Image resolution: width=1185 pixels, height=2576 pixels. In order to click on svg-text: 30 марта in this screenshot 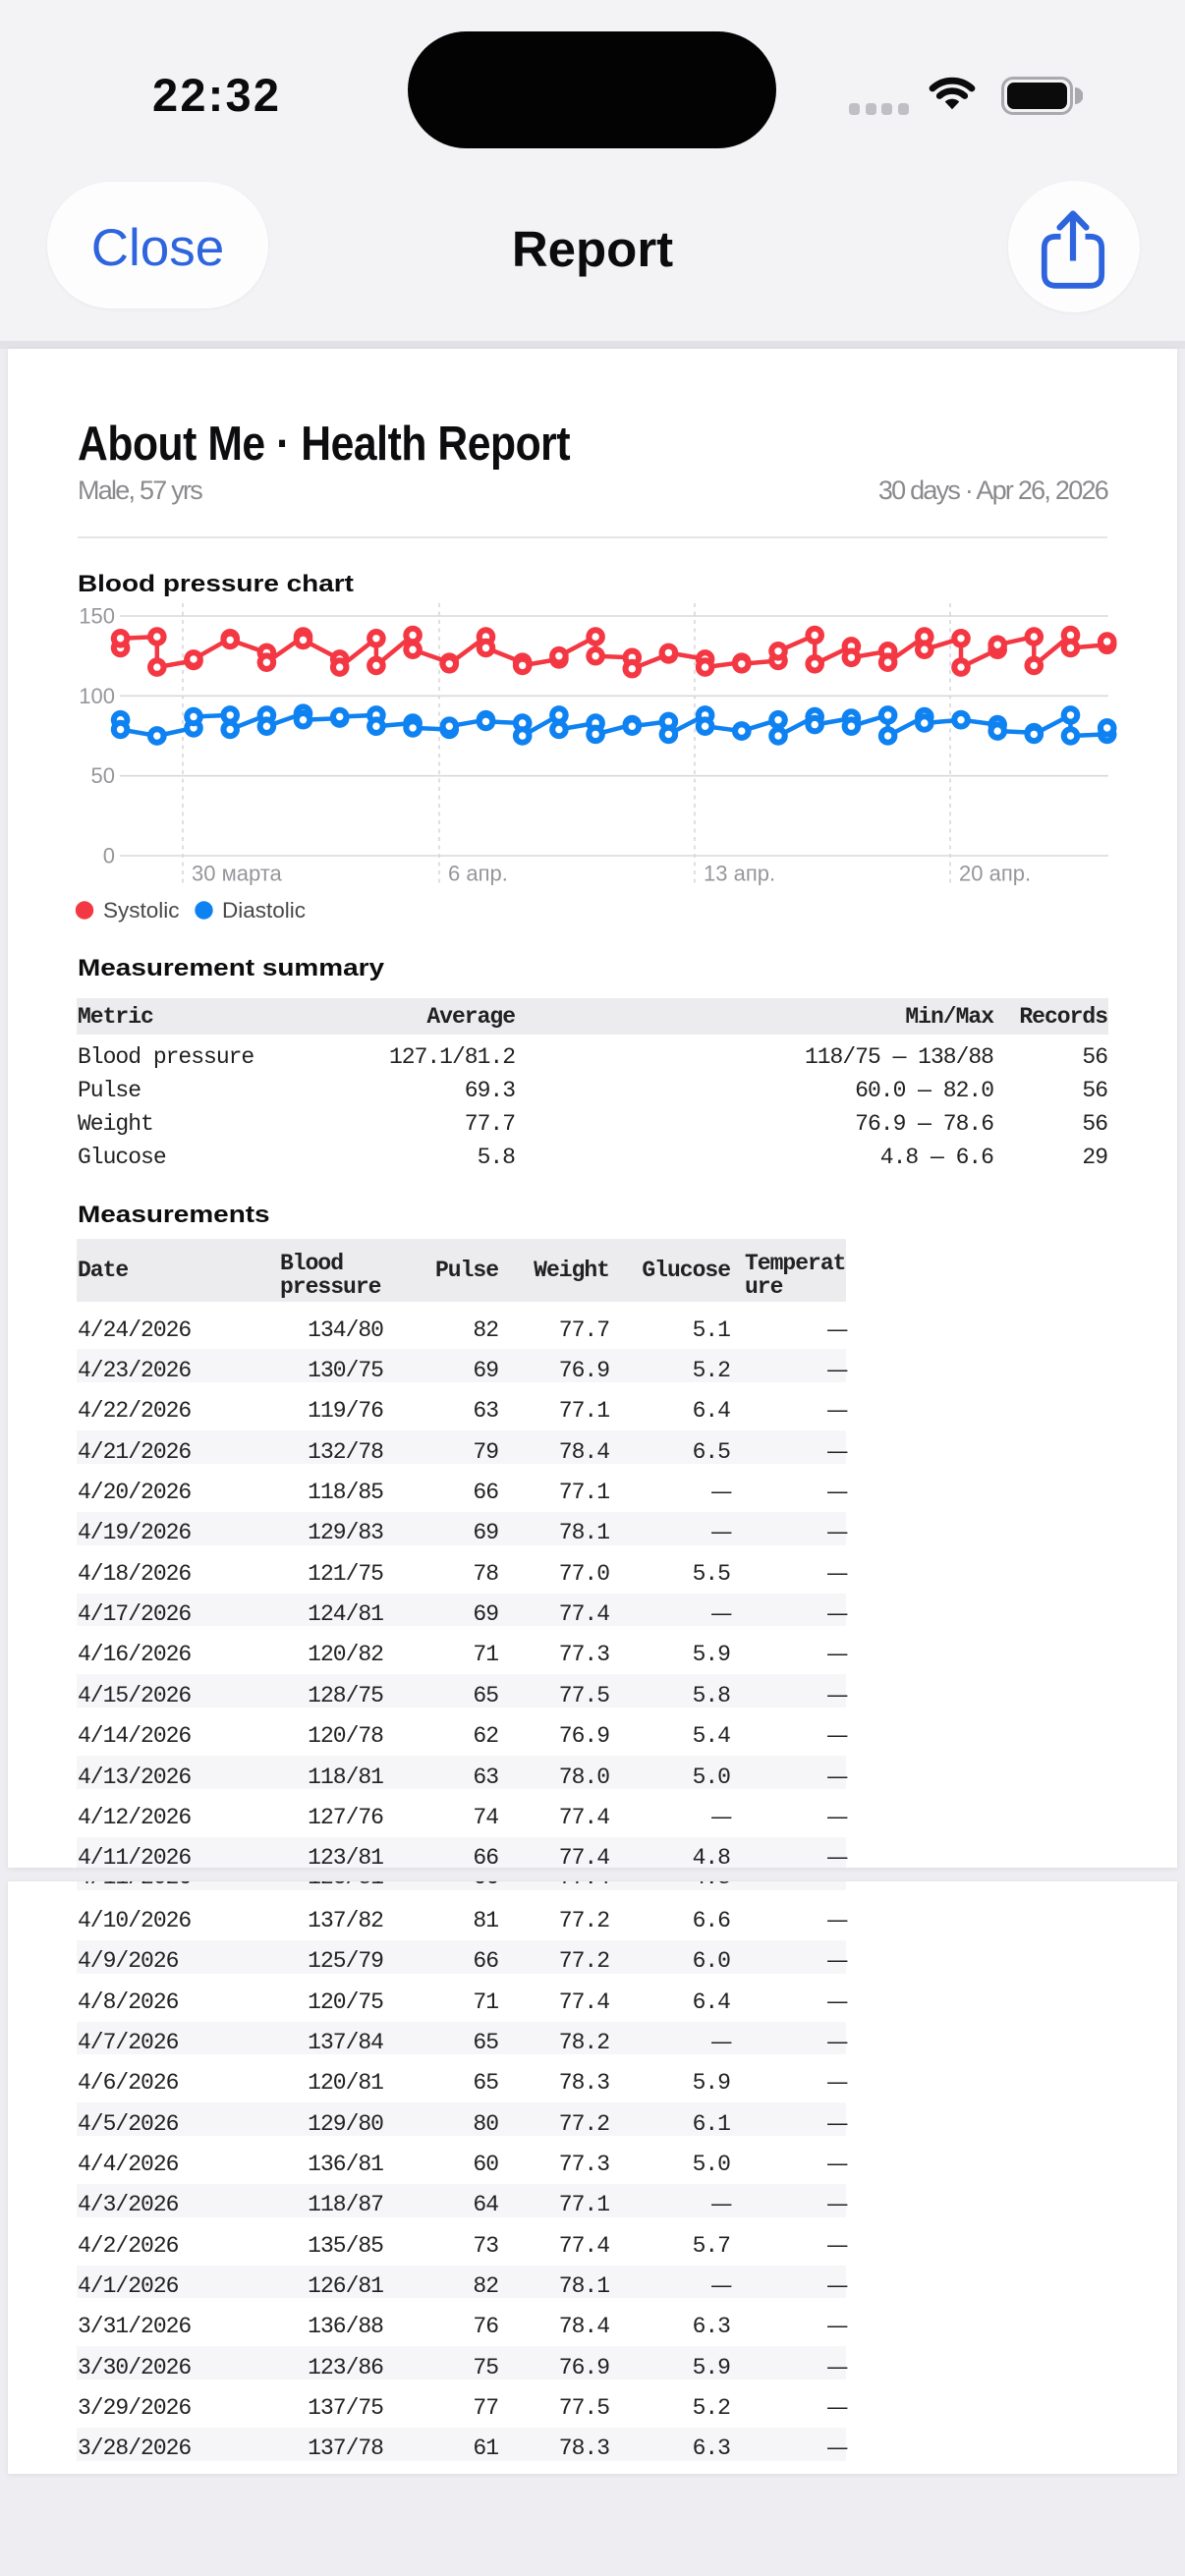, I will do `click(238, 874)`.